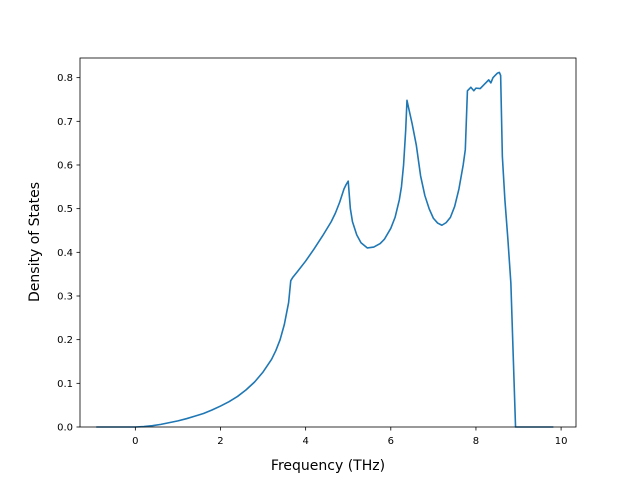  I want to click on y-tick-label: 0.2, so click(65, 340).